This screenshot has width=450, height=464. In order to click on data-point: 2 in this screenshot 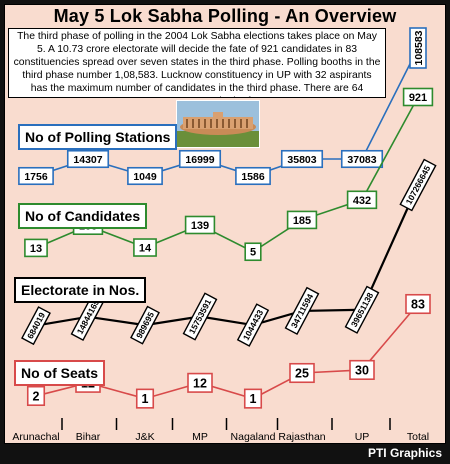, I will do `click(36, 395)`.